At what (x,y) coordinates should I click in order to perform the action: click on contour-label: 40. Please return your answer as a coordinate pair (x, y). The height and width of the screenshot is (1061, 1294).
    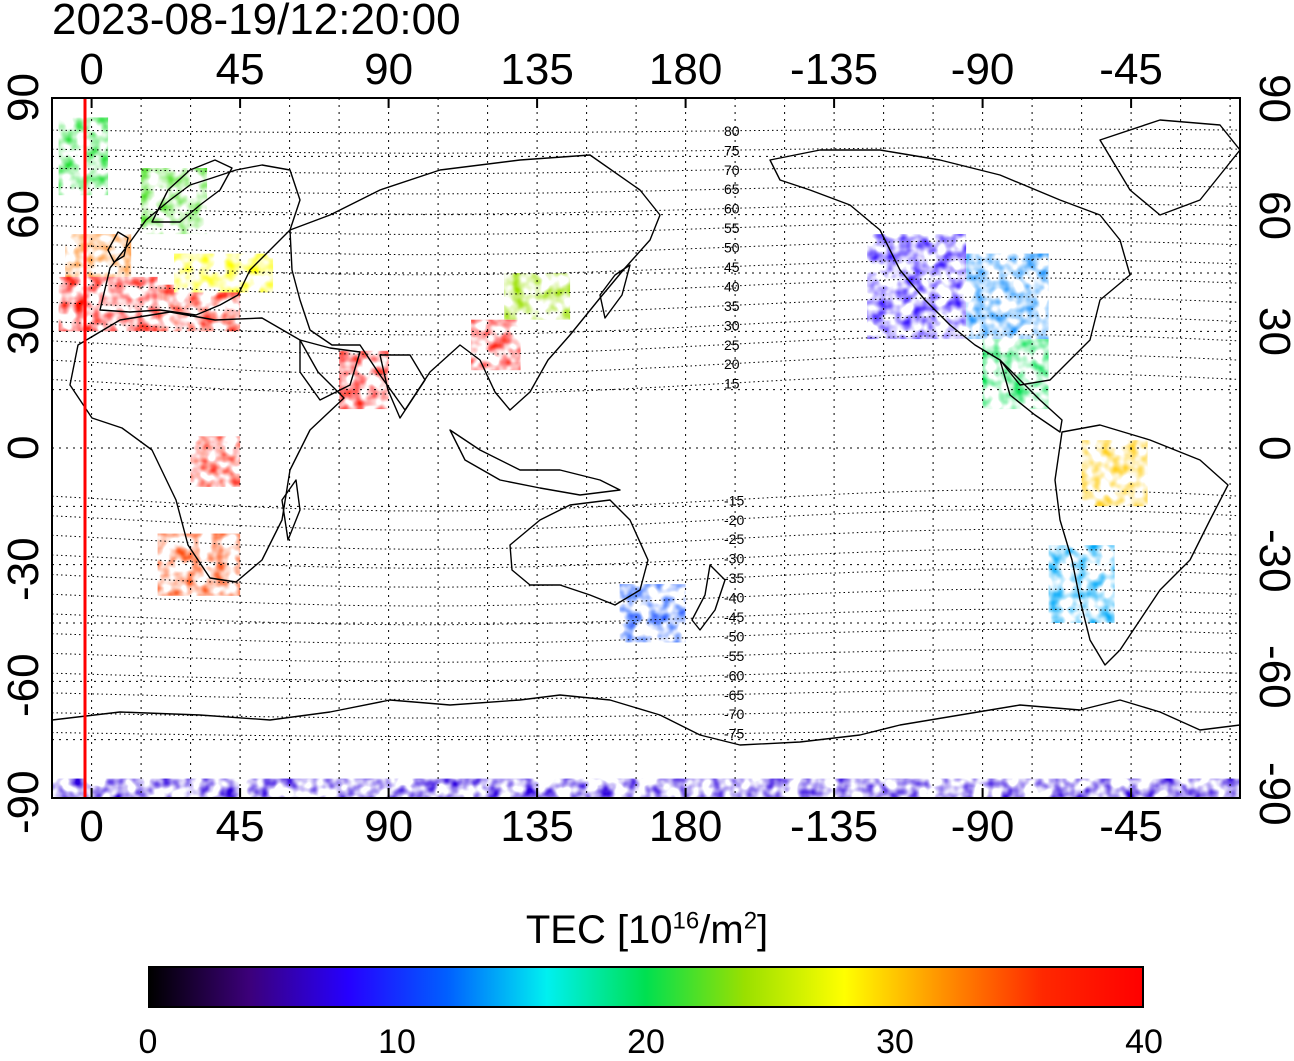
    Looking at the image, I should click on (732, 286).